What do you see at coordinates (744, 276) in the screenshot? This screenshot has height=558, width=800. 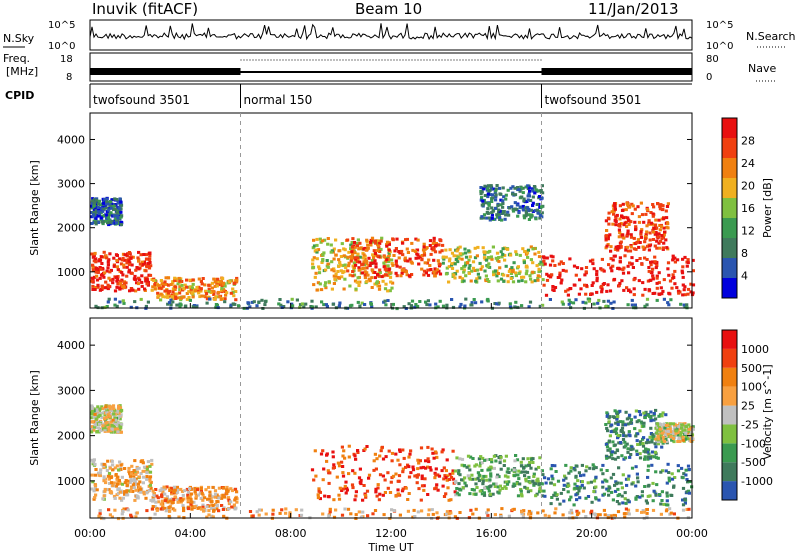 I see `colorbar-tick-label: 4` at bounding box center [744, 276].